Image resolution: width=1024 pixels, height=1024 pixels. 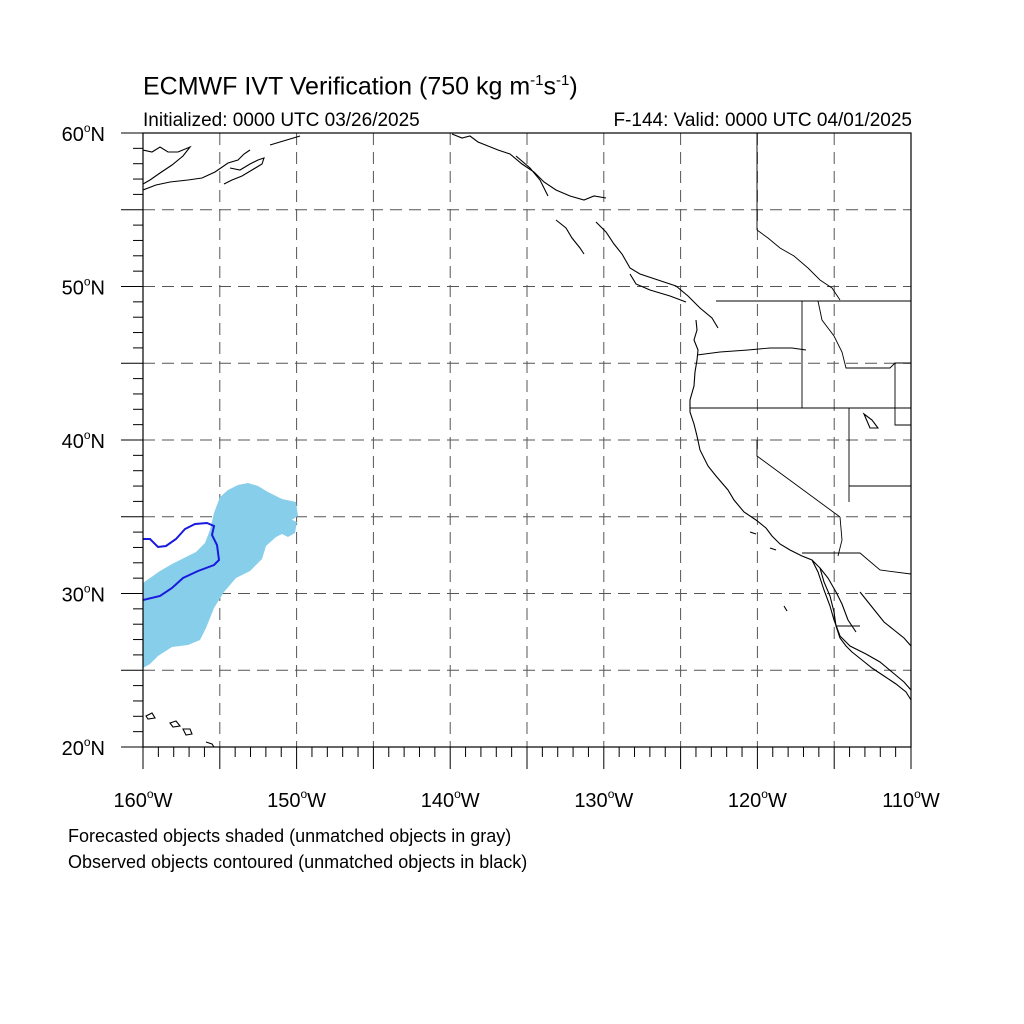 I want to click on lon-label: 150oW, so click(x=296, y=799).